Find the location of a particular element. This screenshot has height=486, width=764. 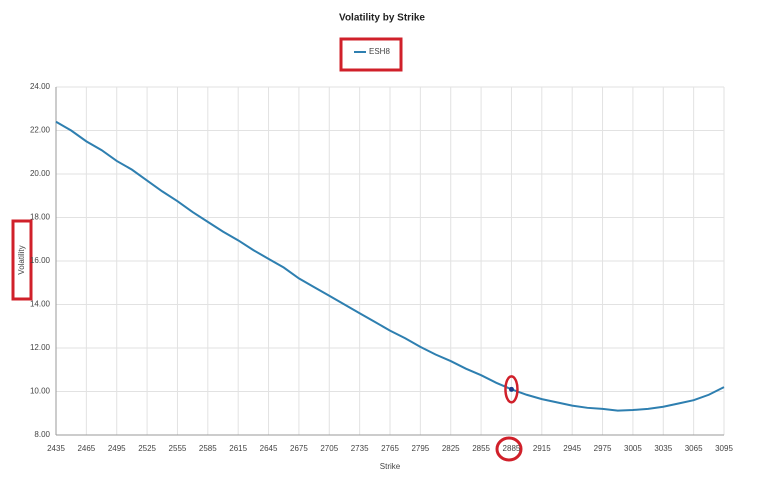

y-tick-label: 16.00 is located at coordinates (40, 260).